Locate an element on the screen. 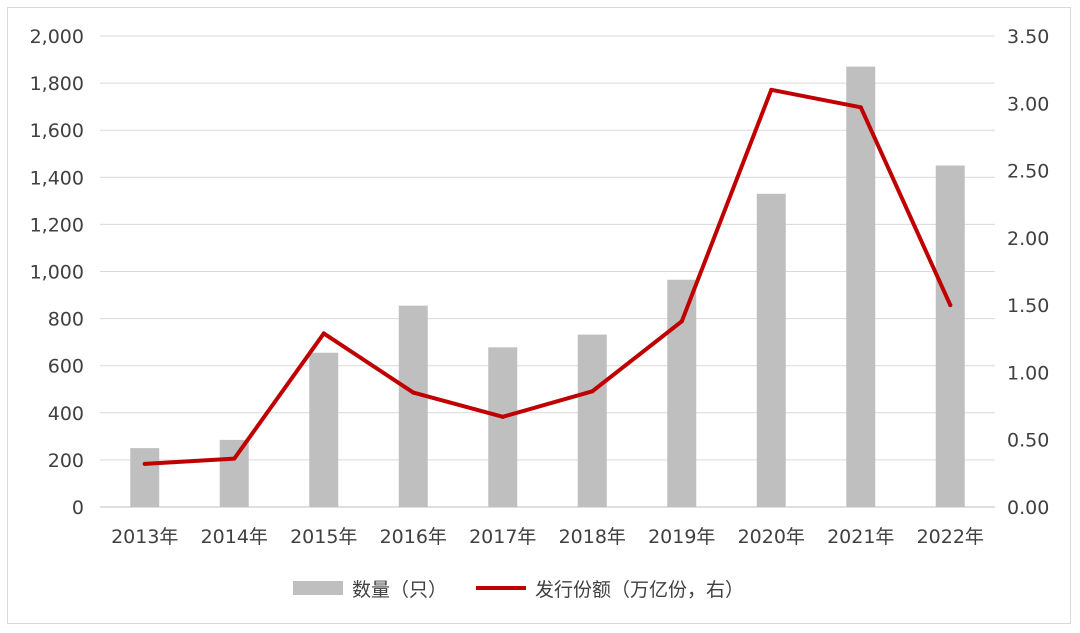 This screenshot has width=1080, height=633. x-tick-label: 2013年 is located at coordinates (144, 537).